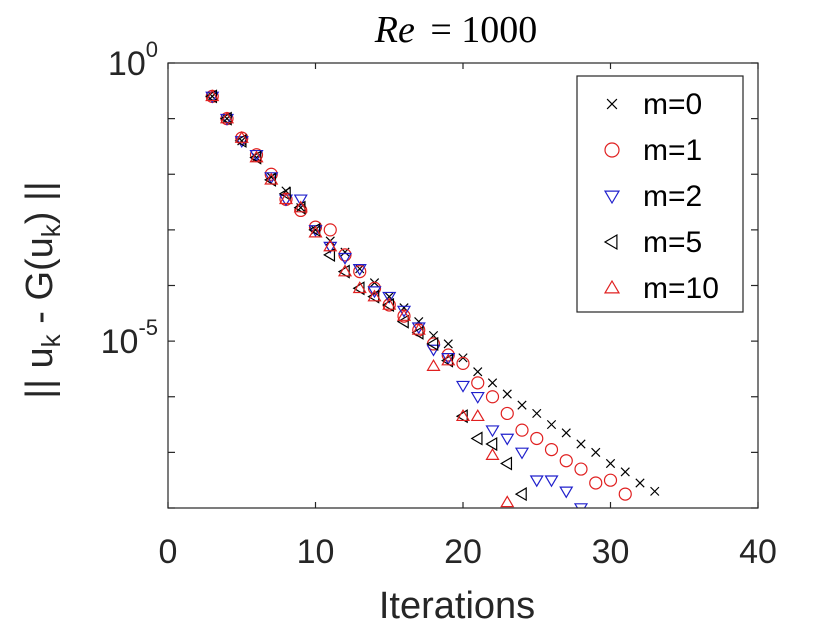 The image size is (840, 630). What do you see at coordinates (284, 193) in the screenshot?
I see `point-m=5-8` at bounding box center [284, 193].